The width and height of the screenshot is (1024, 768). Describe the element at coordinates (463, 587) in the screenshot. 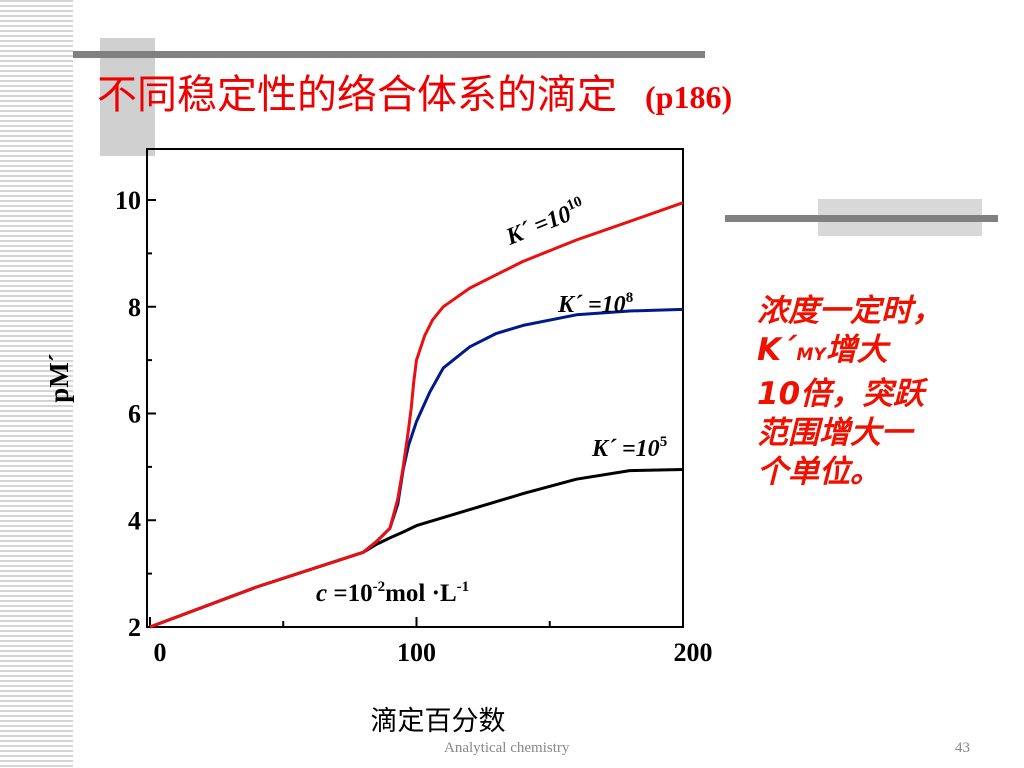

I see `annotation-unit-sup: -1` at that location.